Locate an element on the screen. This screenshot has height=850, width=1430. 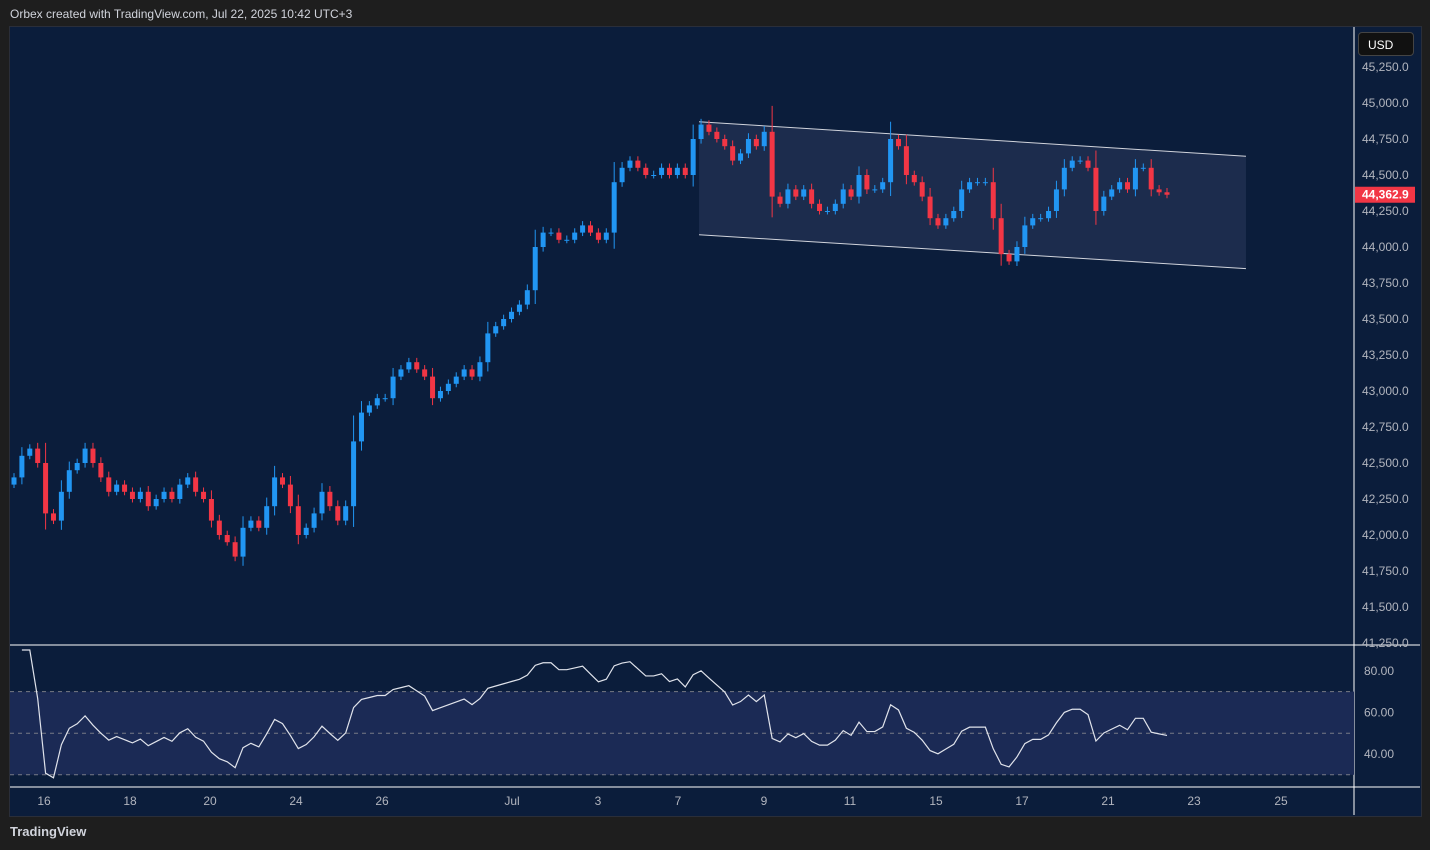
currency-button: USD is located at coordinates (1386, 44).